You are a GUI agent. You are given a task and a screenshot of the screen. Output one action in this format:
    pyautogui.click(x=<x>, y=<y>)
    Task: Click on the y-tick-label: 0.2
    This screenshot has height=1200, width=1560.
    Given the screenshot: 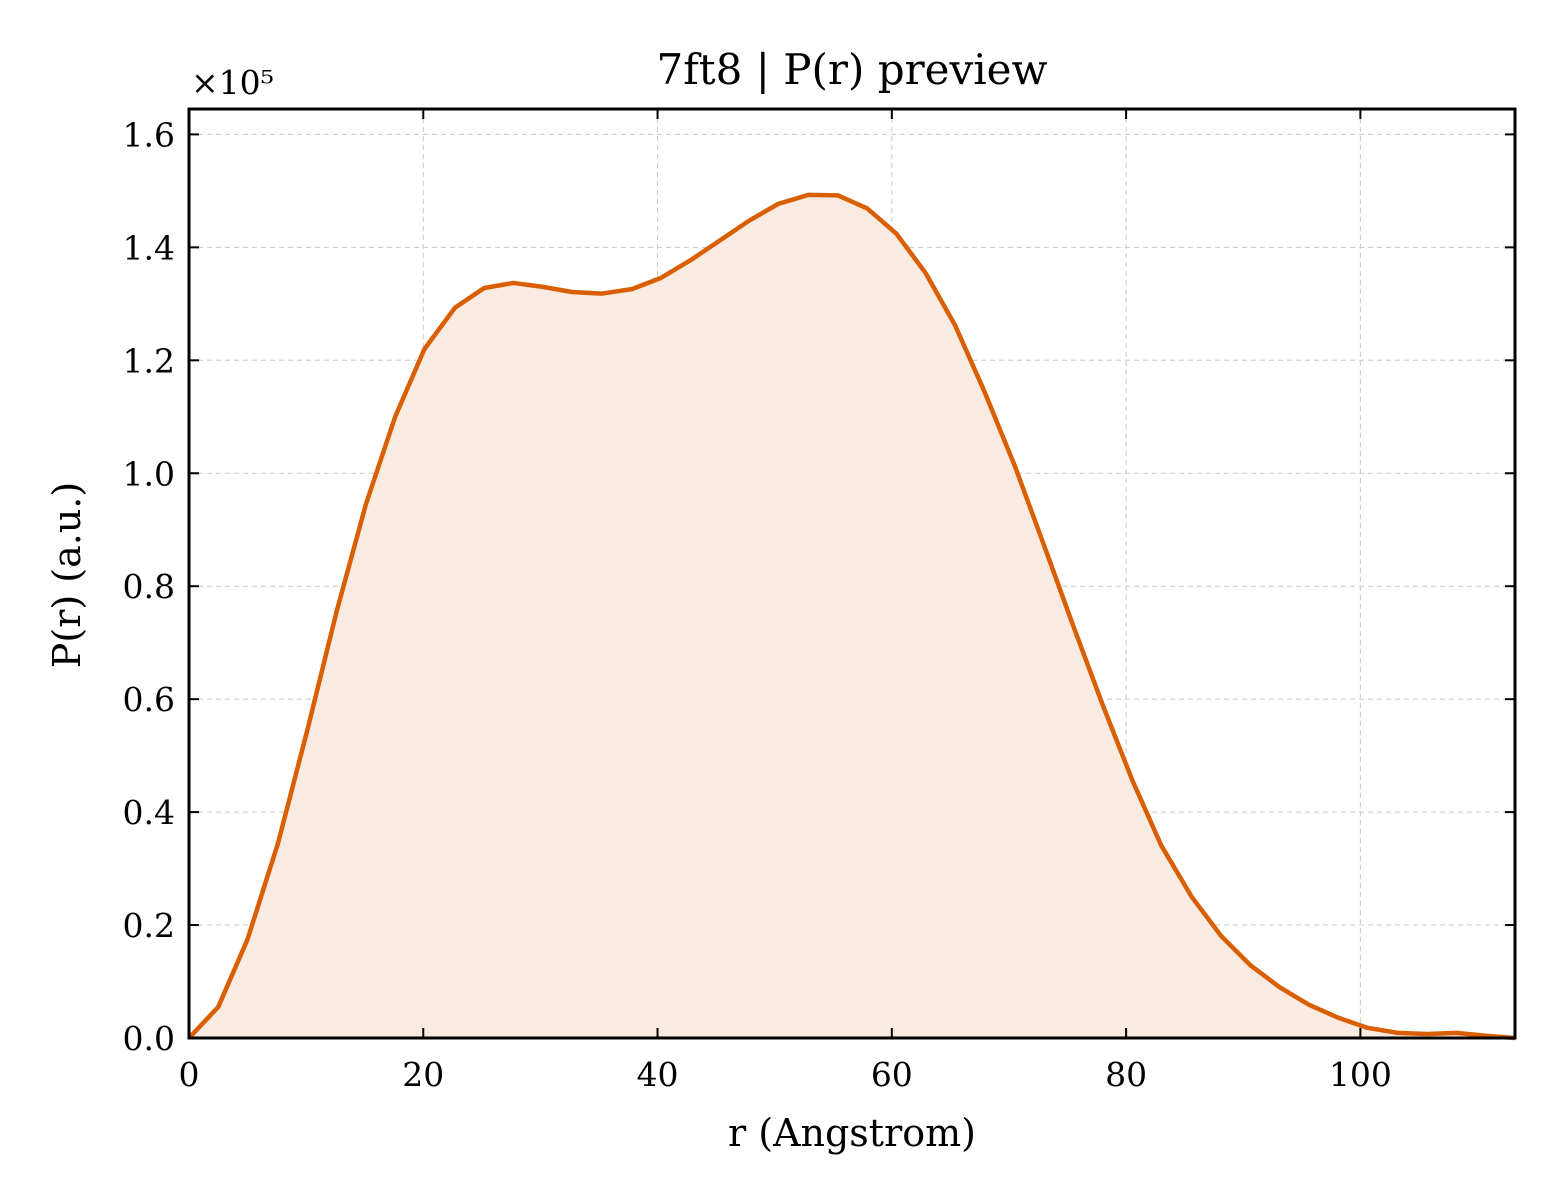 What is the action you would take?
    pyautogui.click(x=149, y=925)
    